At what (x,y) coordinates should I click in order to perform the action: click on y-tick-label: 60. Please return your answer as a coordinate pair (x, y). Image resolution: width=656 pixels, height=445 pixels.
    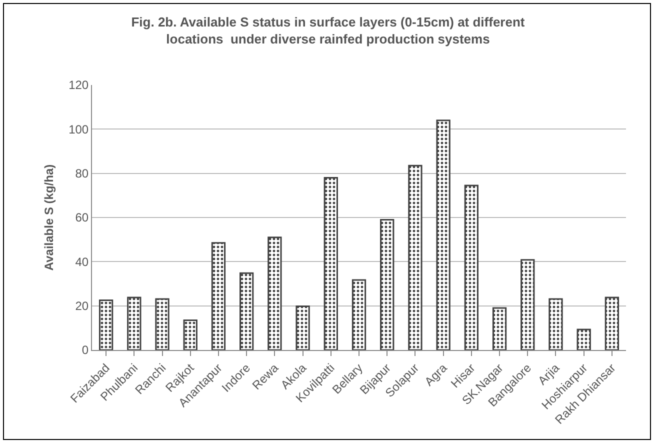
    Looking at the image, I should click on (82, 217).